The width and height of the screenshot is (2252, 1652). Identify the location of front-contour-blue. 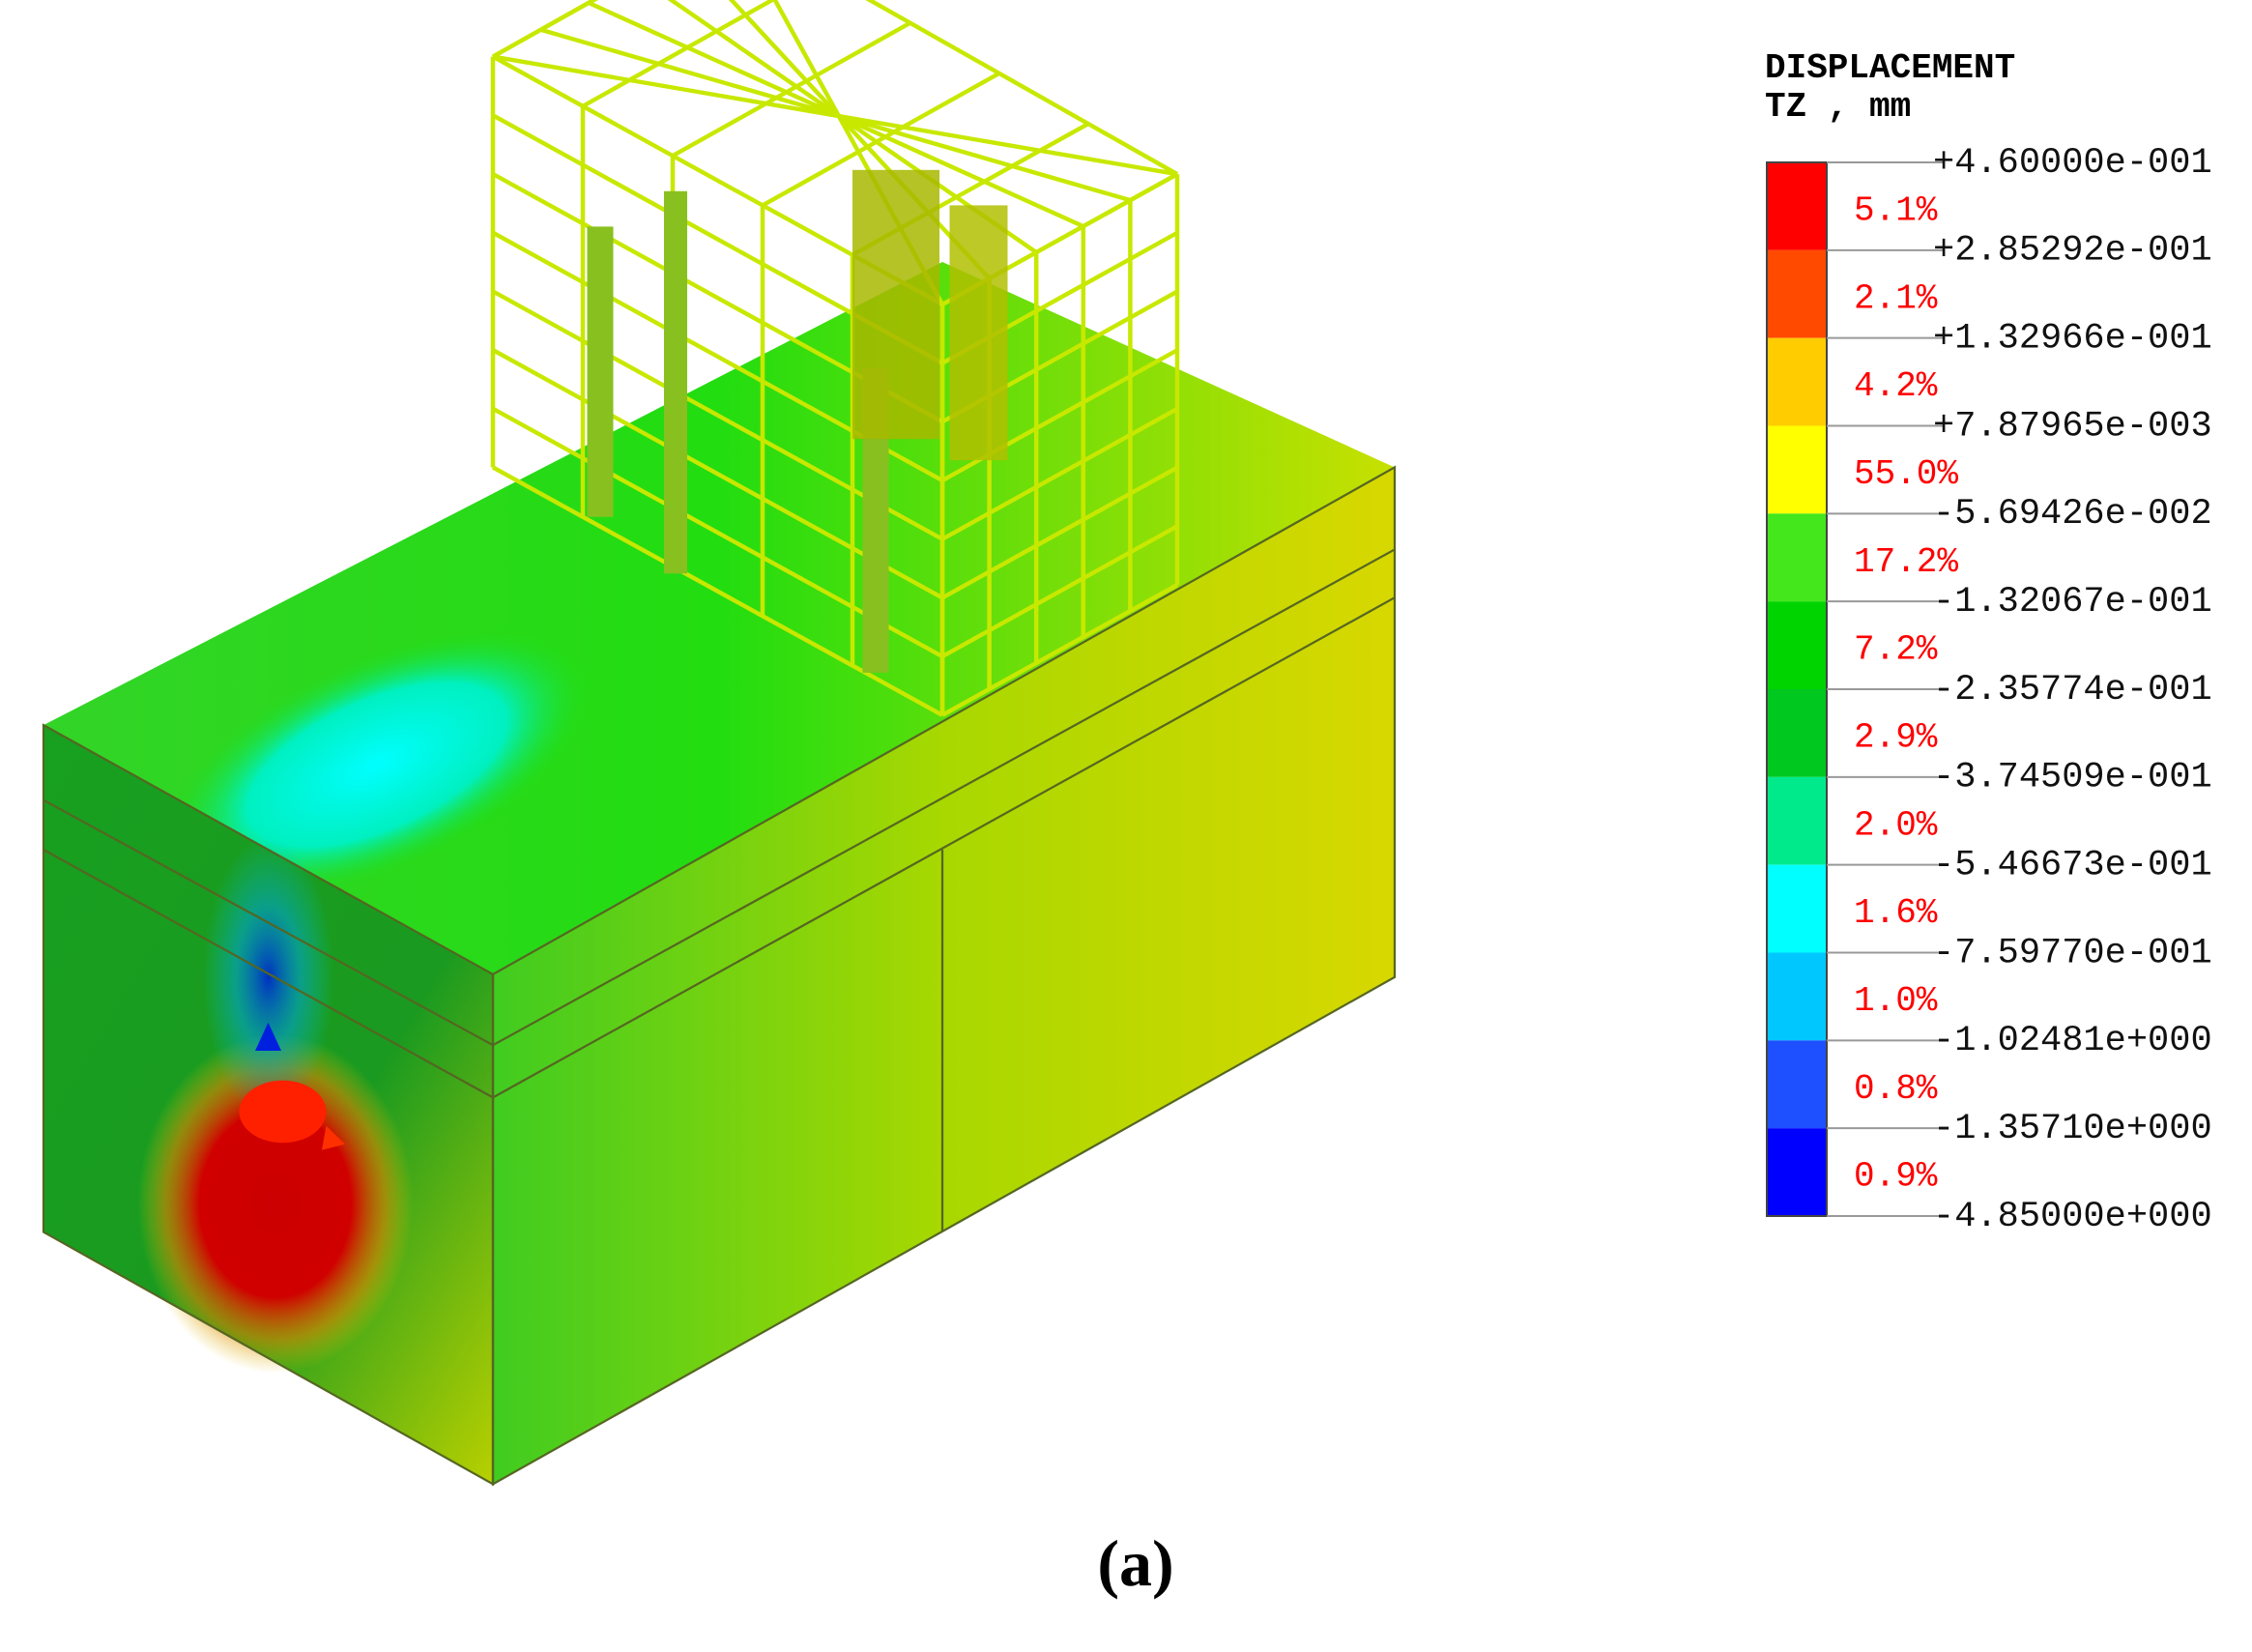
(268, 977).